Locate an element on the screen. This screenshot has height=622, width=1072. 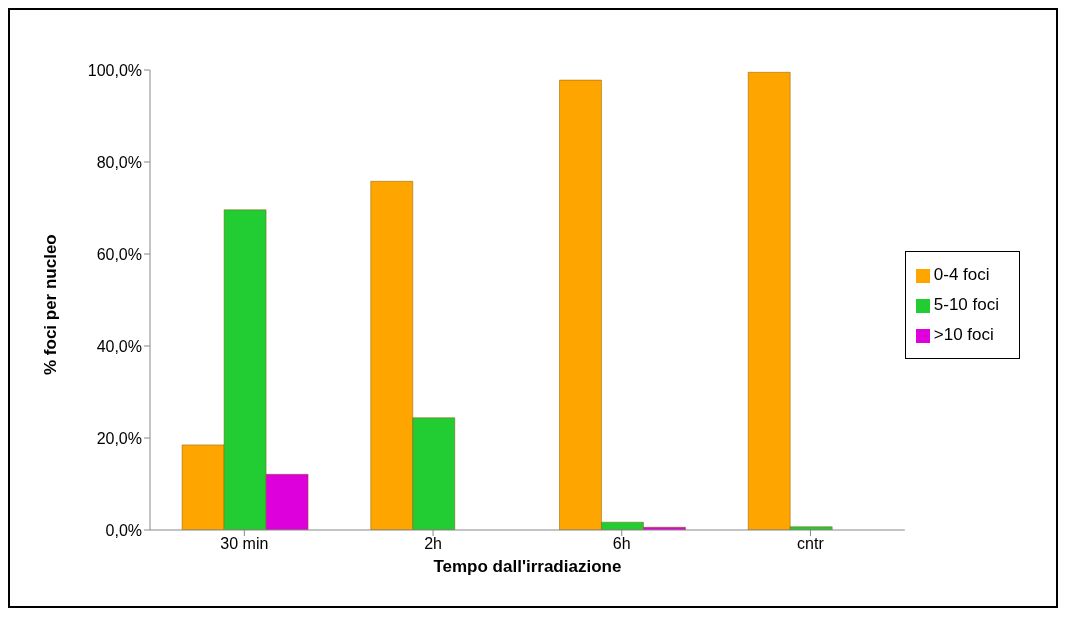
y-tick-label: 60,0% is located at coordinates (119, 254).